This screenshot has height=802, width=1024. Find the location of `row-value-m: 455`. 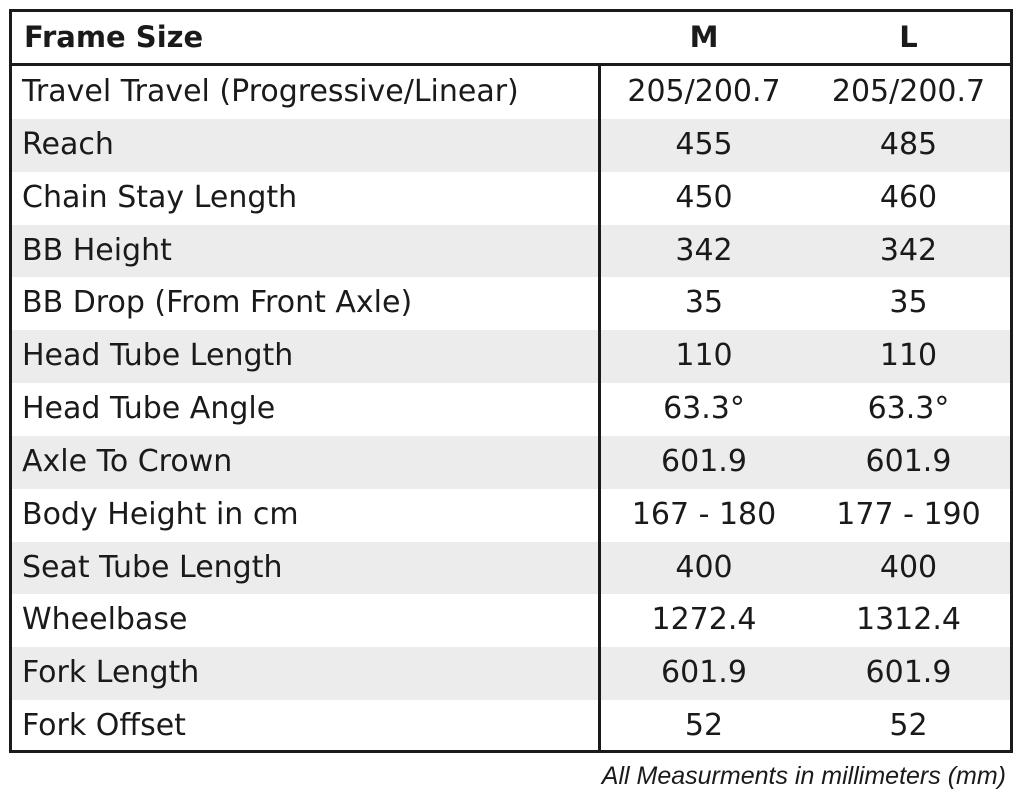

row-value-m: 455 is located at coordinates (704, 144).